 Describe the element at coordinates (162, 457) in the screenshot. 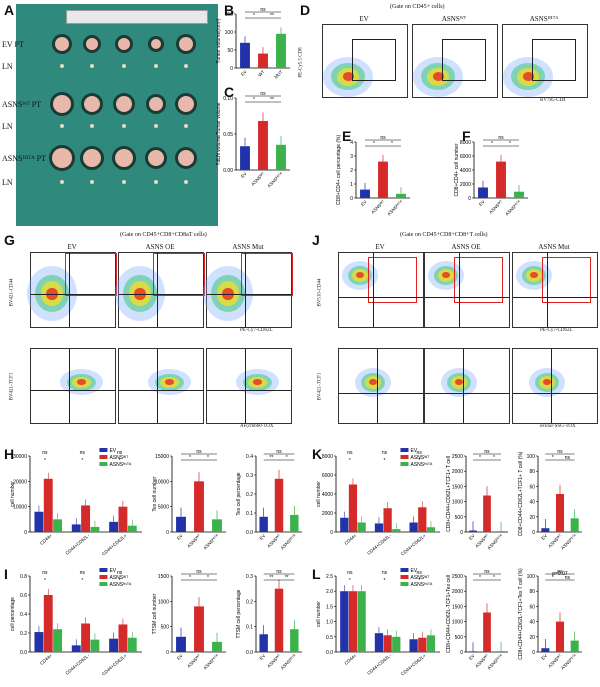

I see `y-tick-label: 15000` at that location.